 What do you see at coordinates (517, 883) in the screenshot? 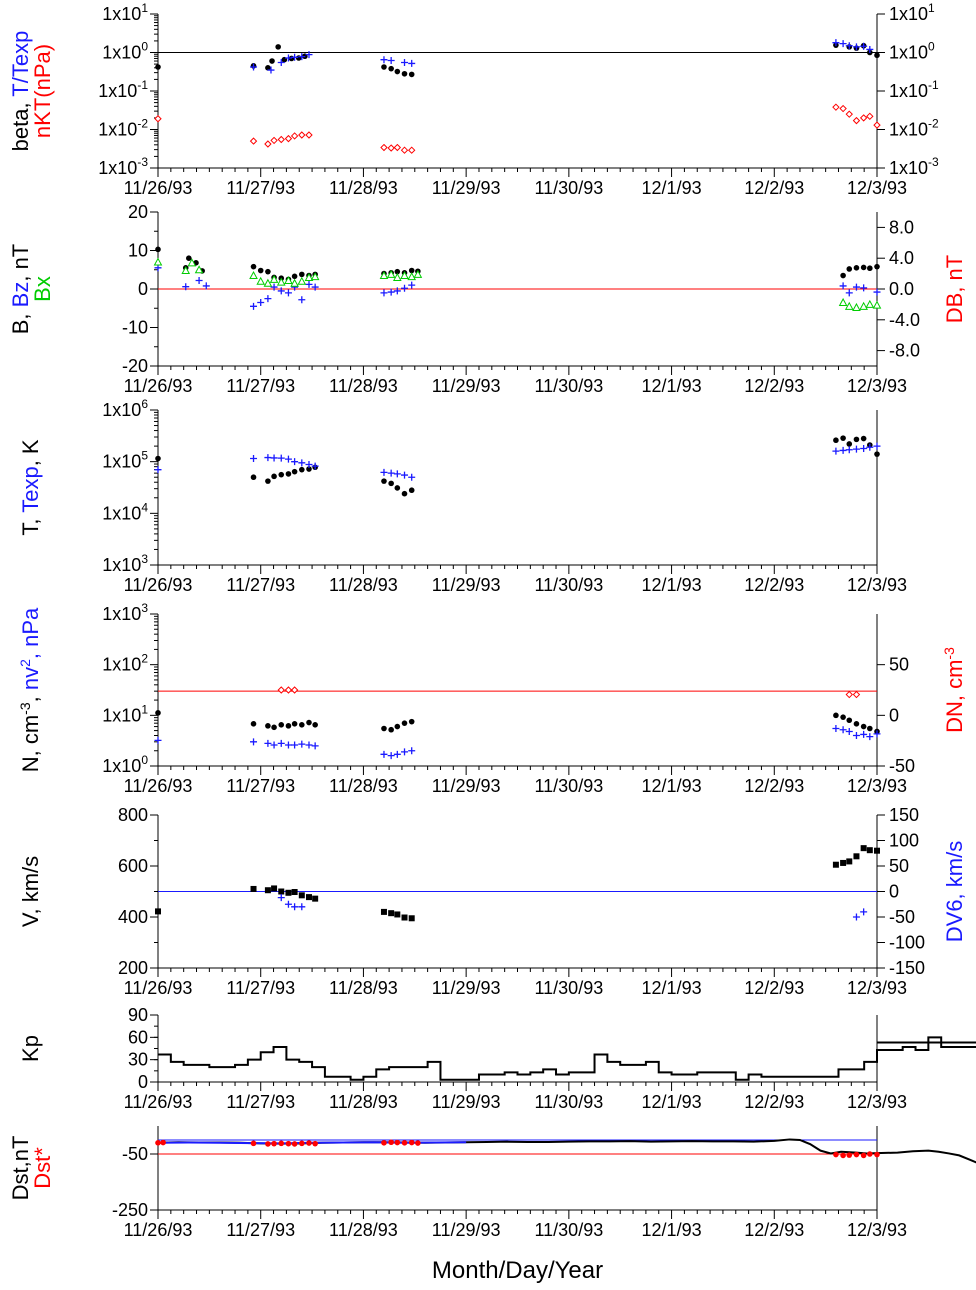
I see `series-V-black` at bounding box center [517, 883].